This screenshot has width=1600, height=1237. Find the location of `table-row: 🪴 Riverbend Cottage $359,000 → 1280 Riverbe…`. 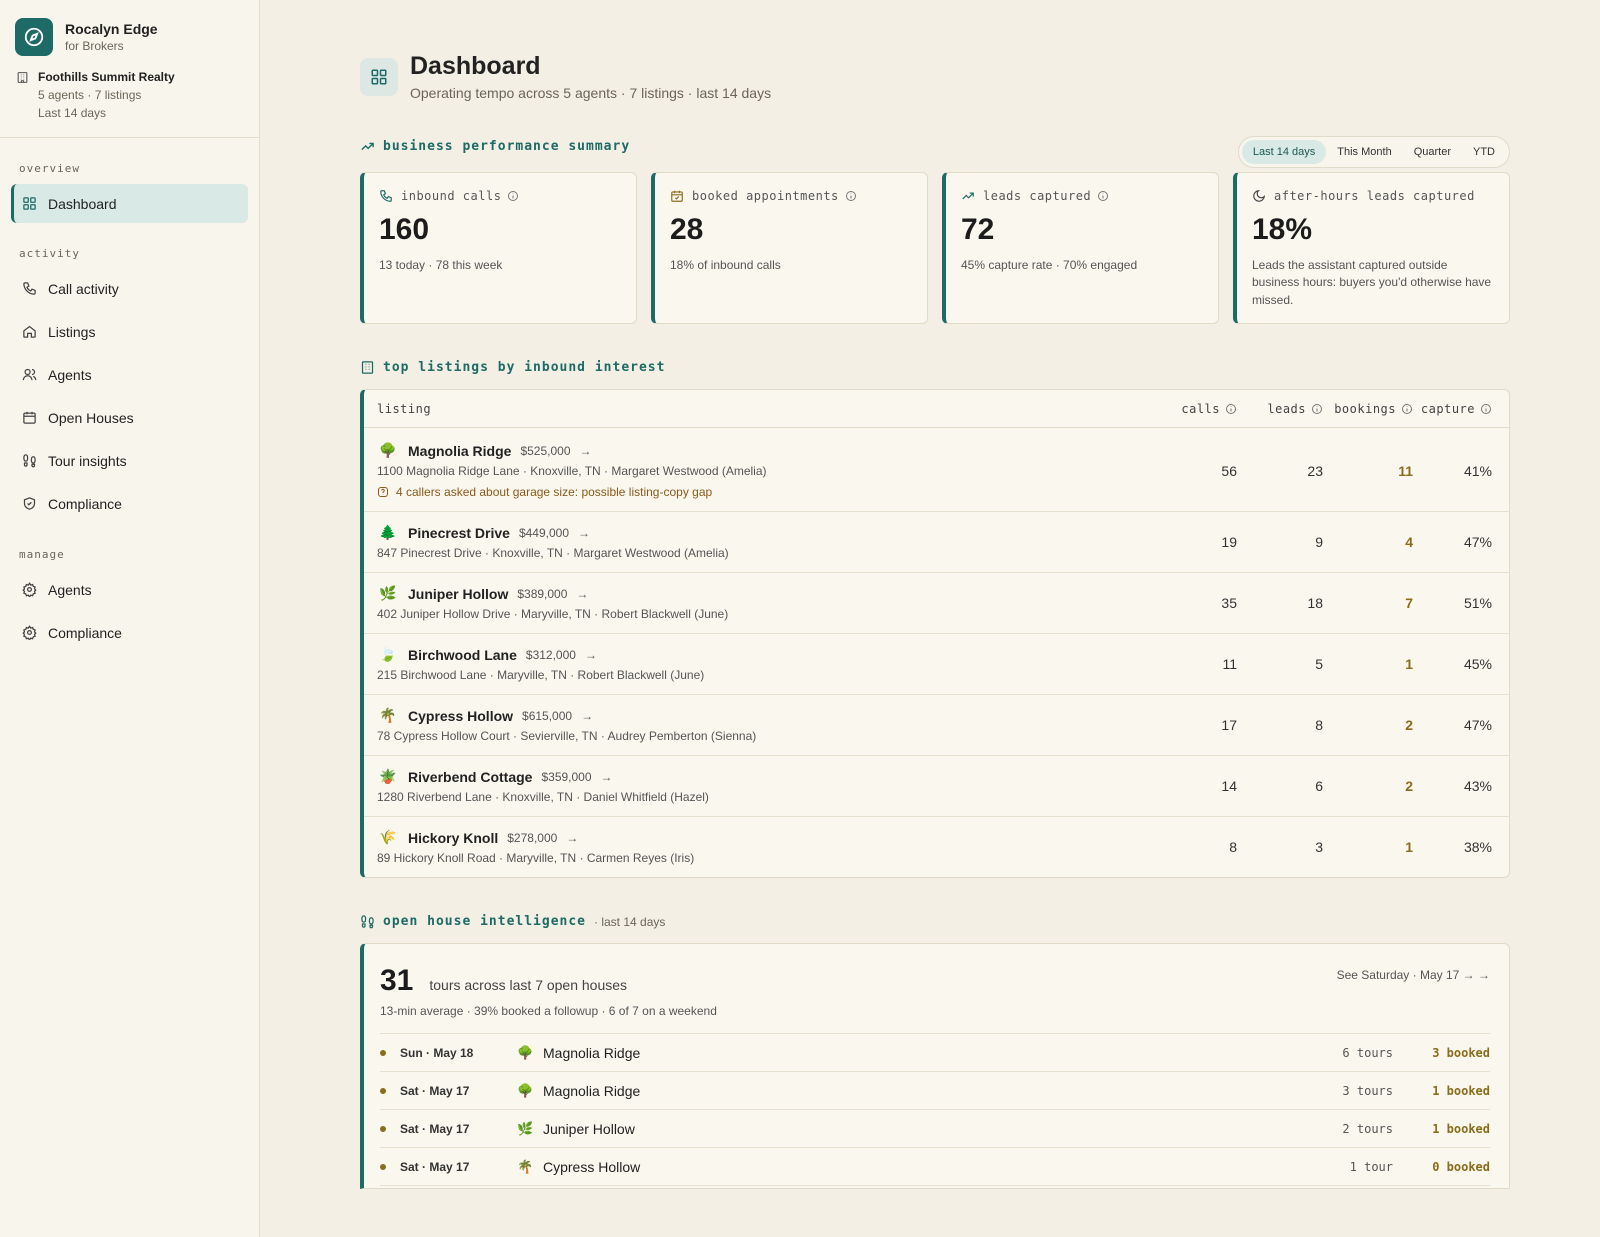

table-row: 🪴 Riverbend Cottage $359,000 → 1280 Riverbe… is located at coordinates (936, 786).